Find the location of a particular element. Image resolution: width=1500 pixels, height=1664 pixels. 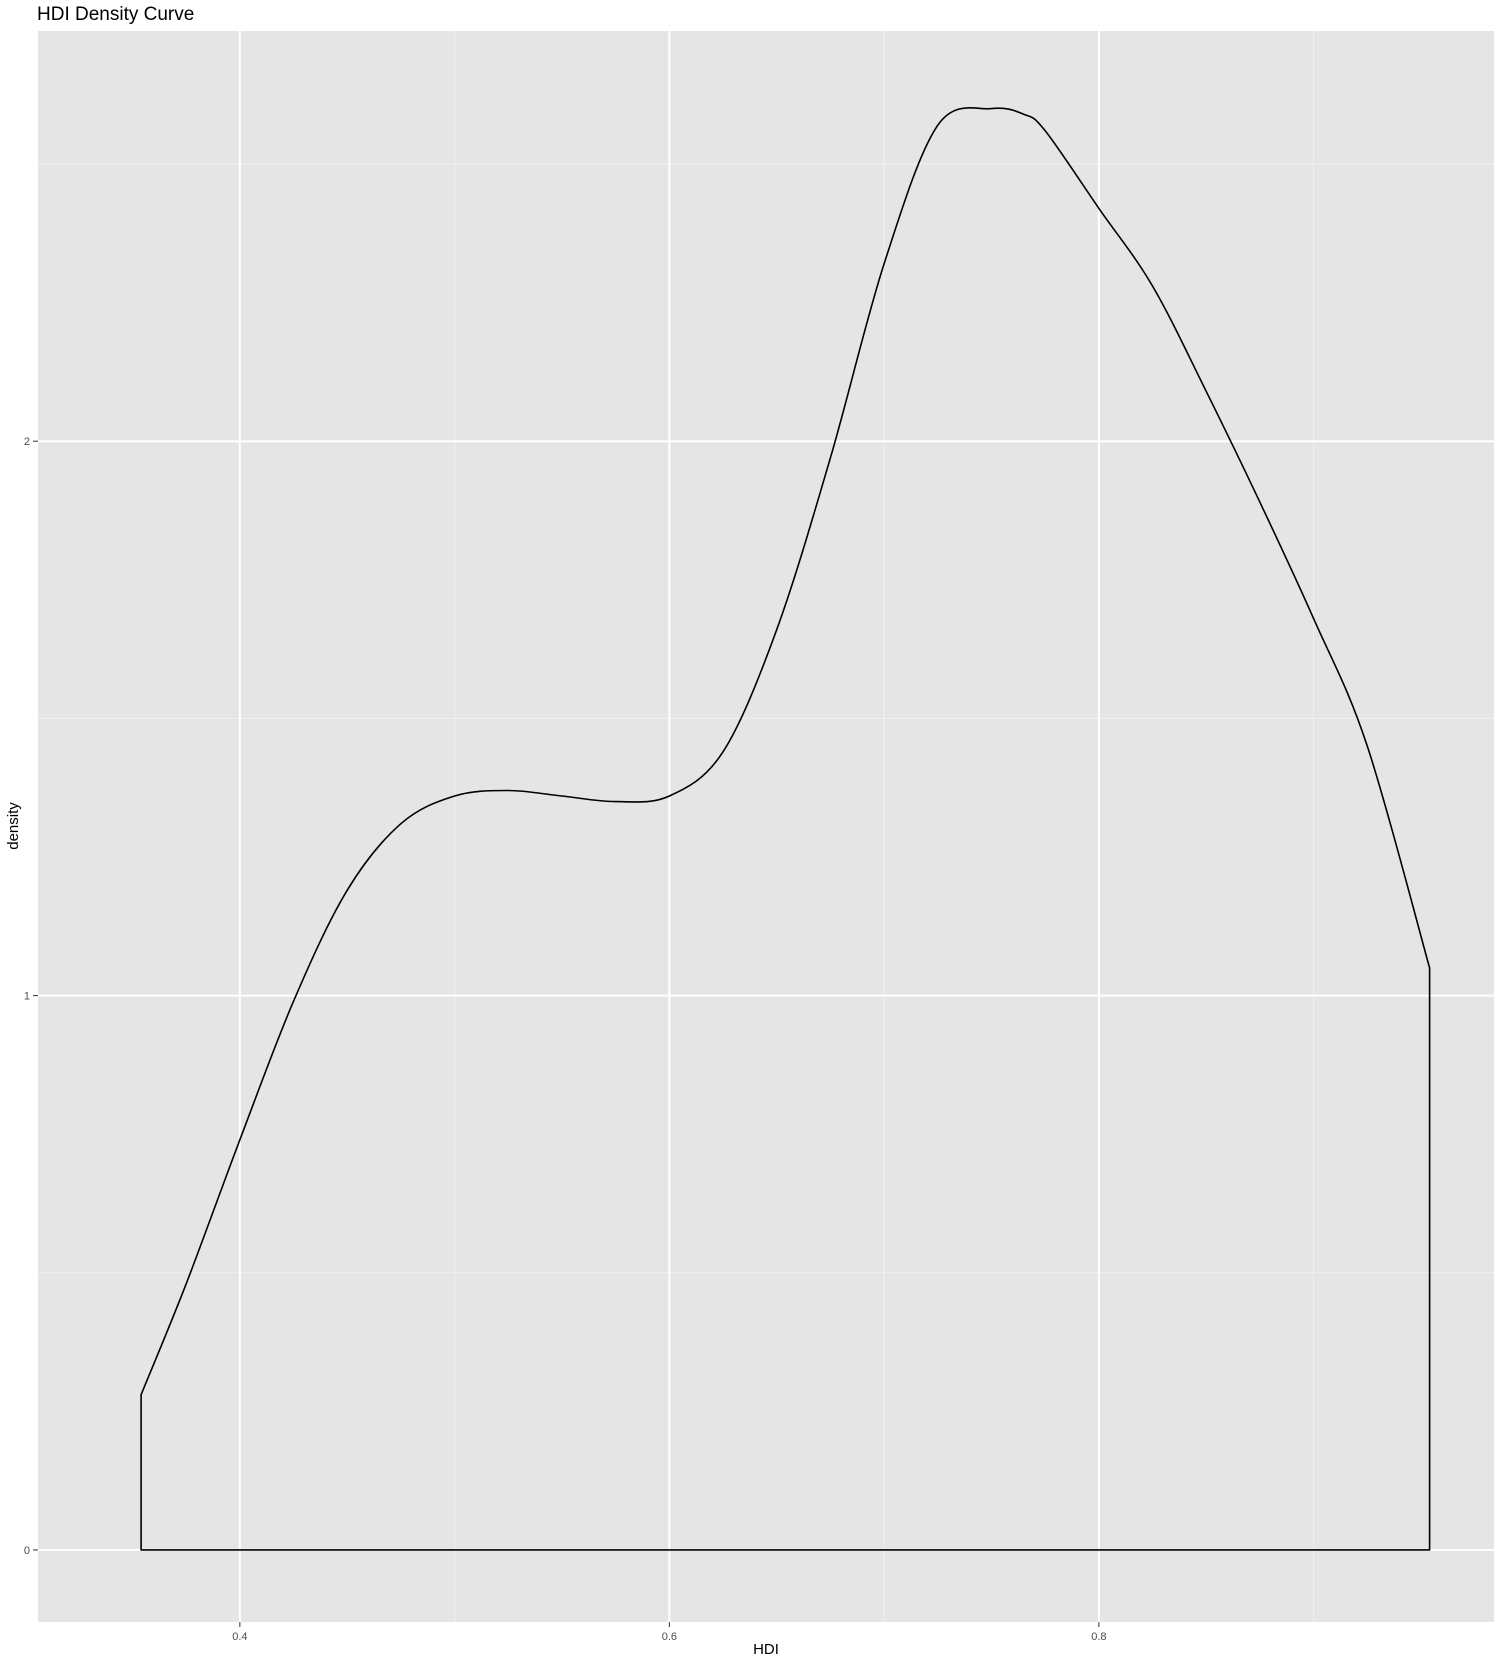

x-axis-title: HDI is located at coordinates (766, 1649).